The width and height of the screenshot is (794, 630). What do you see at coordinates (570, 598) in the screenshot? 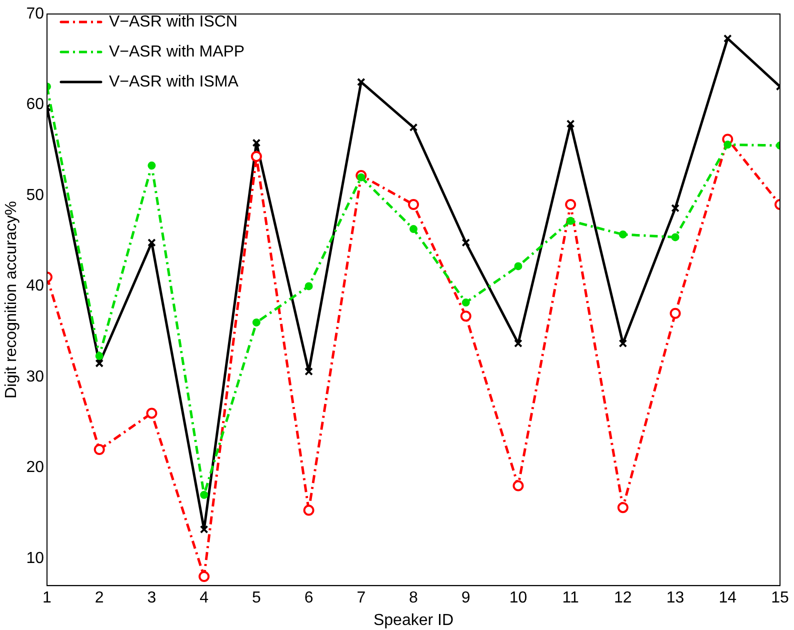
I see `x-tick-label: 11` at bounding box center [570, 598].